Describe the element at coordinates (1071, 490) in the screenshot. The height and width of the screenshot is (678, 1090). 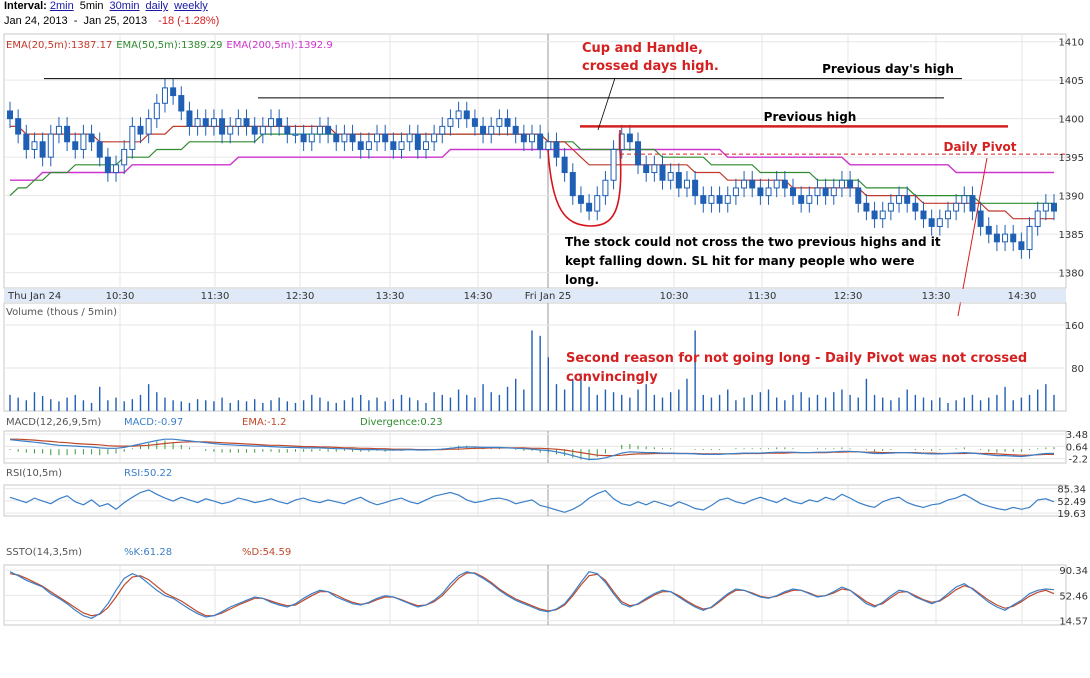
I see `rsi-tick-label: 85.34` at that location.